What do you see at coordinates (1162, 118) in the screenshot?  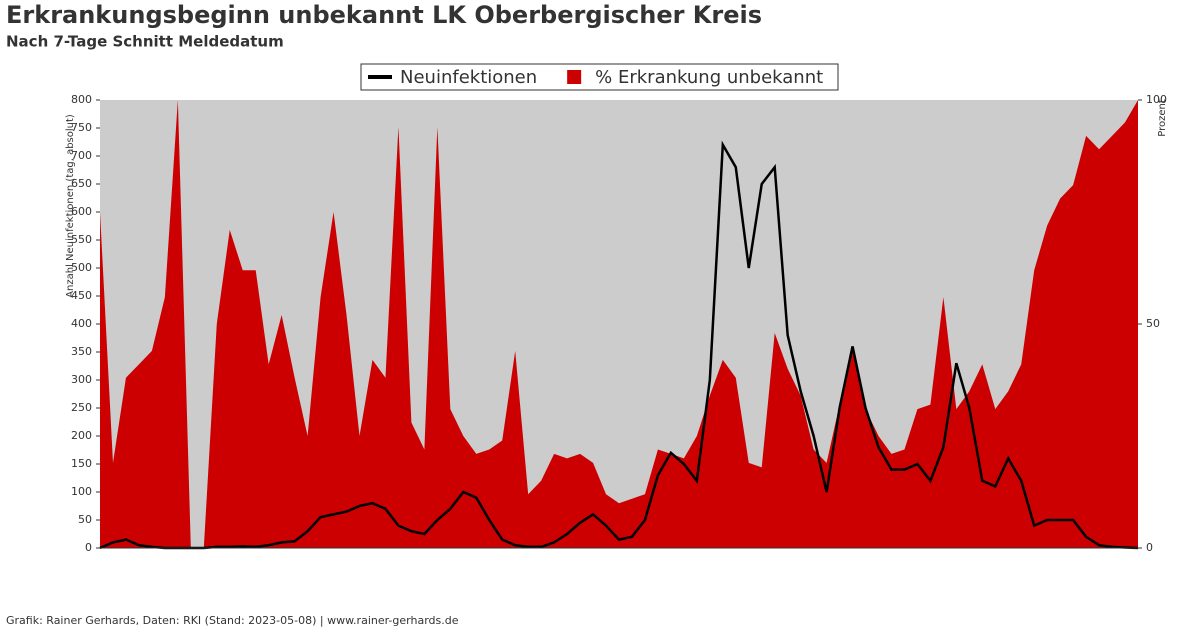 I see `y2-axis-label: Prozent` at bounding box center [1162, 118].